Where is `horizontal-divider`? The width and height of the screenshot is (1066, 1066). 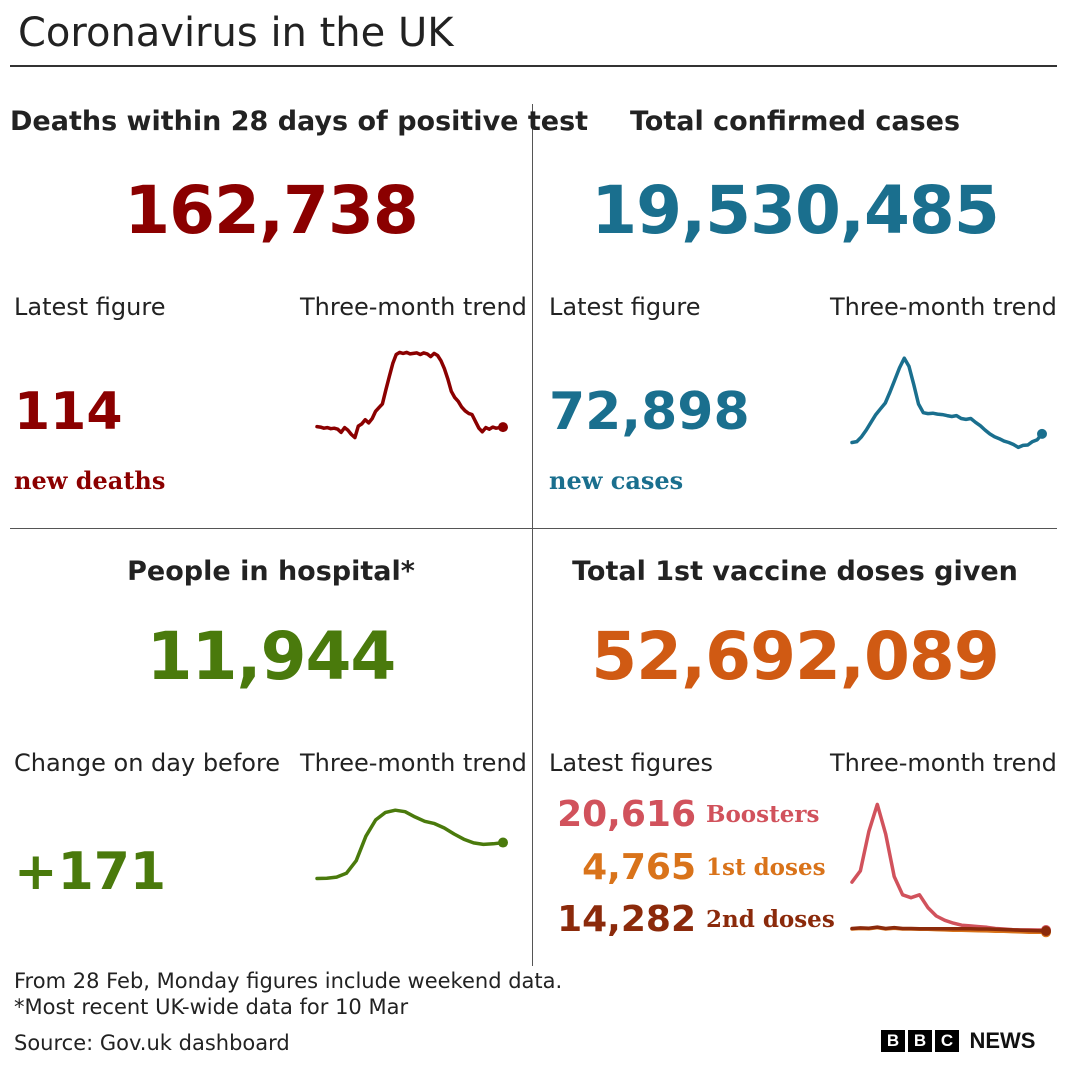 horizontal-divider is located at coordinates (533, 528).